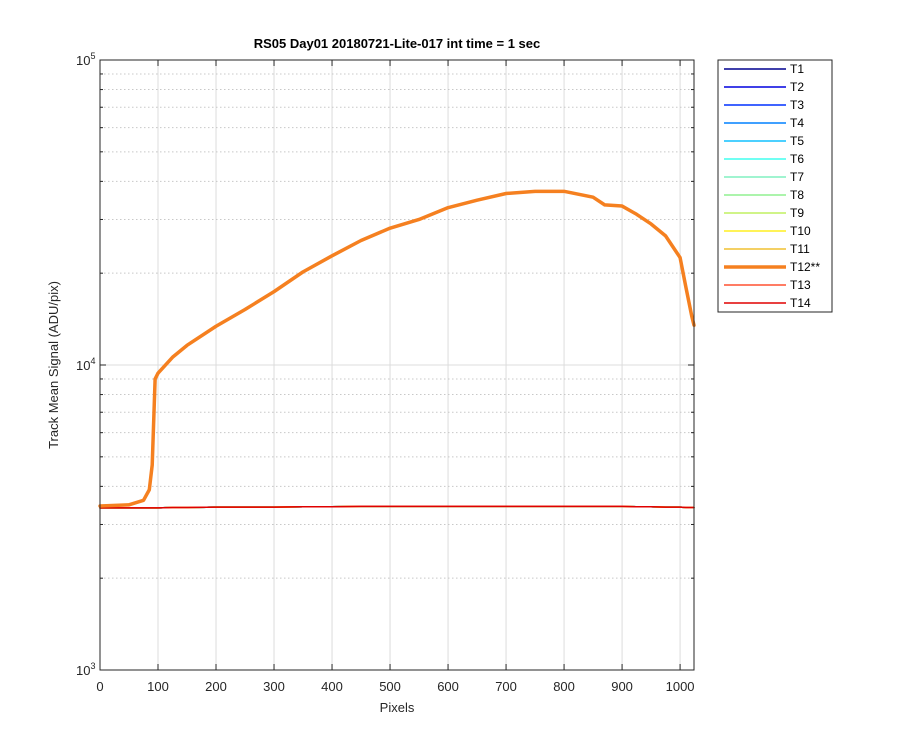 The image size is (900, 750). Describe the element at coordinates (216, 686) in the screenshot. I see `x-tick-label: 200` at that location.